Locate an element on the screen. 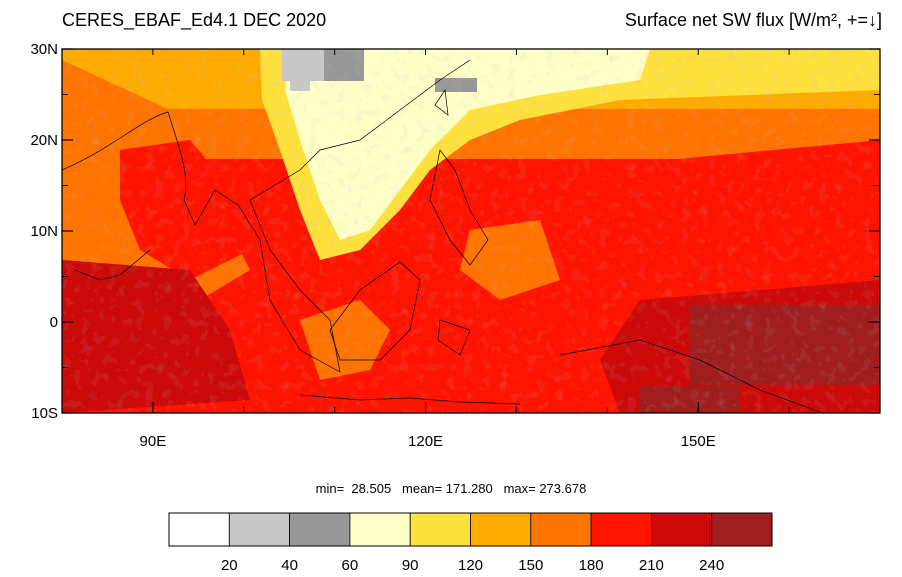 Image resolution: width=902 pixels, height=577 pixels. colorbar-label: 40 is located at coordinates (289, 565).